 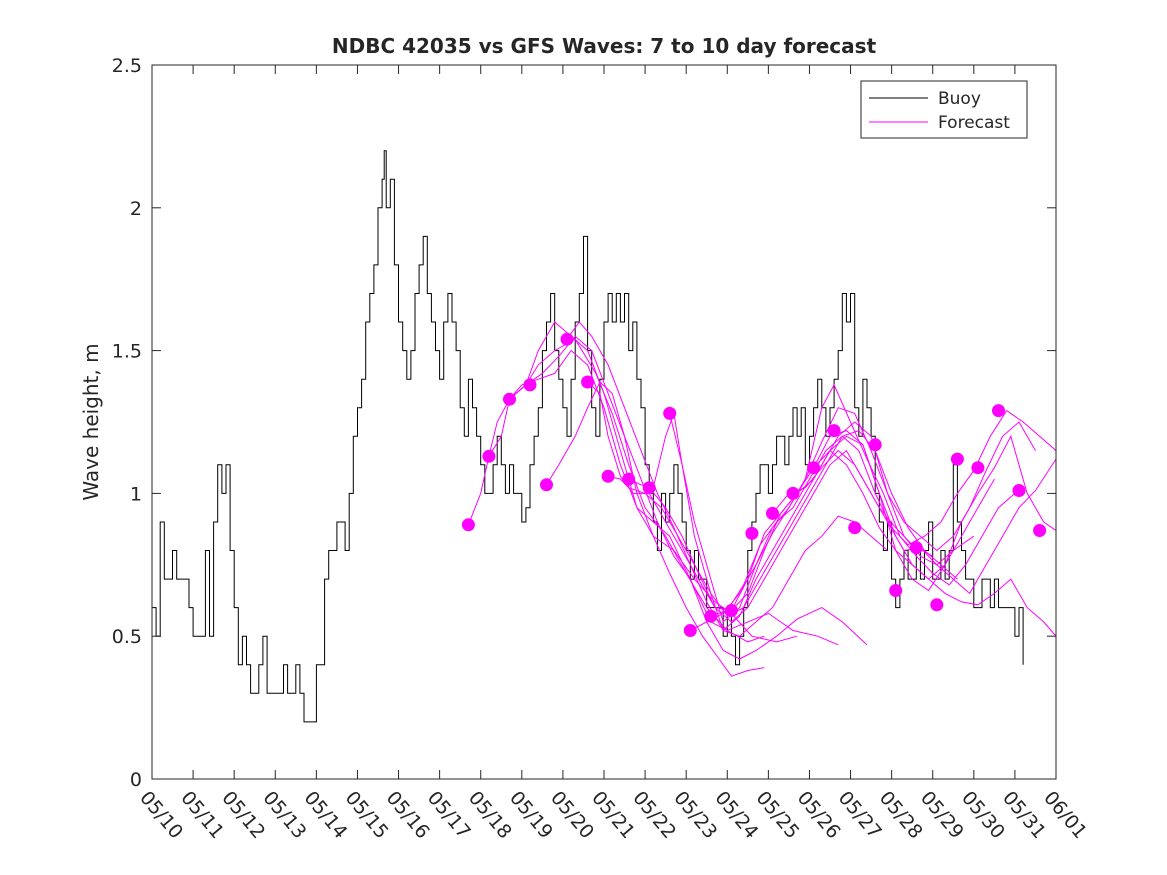 I want to click on y-tick-label: 2.5, so click(x=127, y=66).